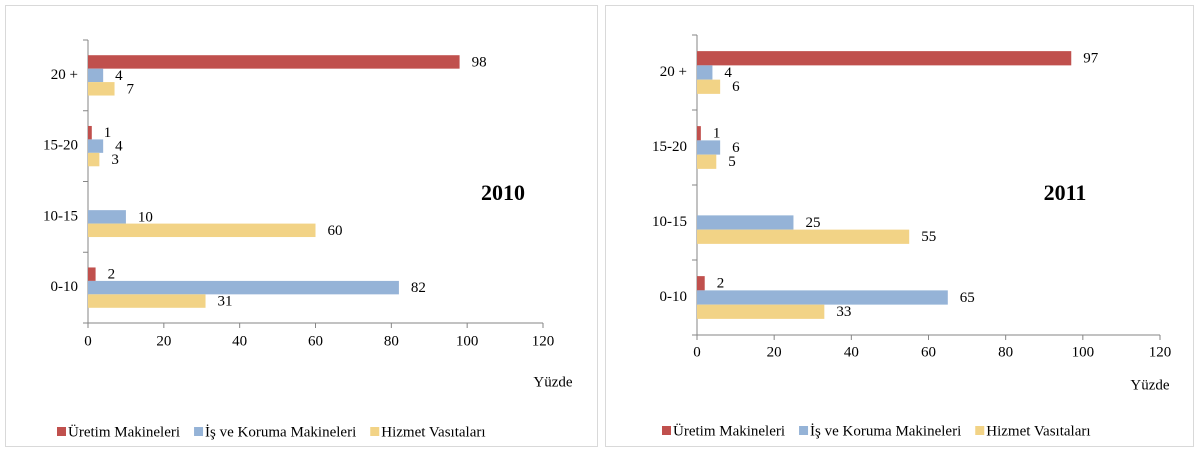 This screenshot has width=1199, height=452. Describe the element at coordinates (418, 288) in the screenshot. I see `data-label: 82` at that location.